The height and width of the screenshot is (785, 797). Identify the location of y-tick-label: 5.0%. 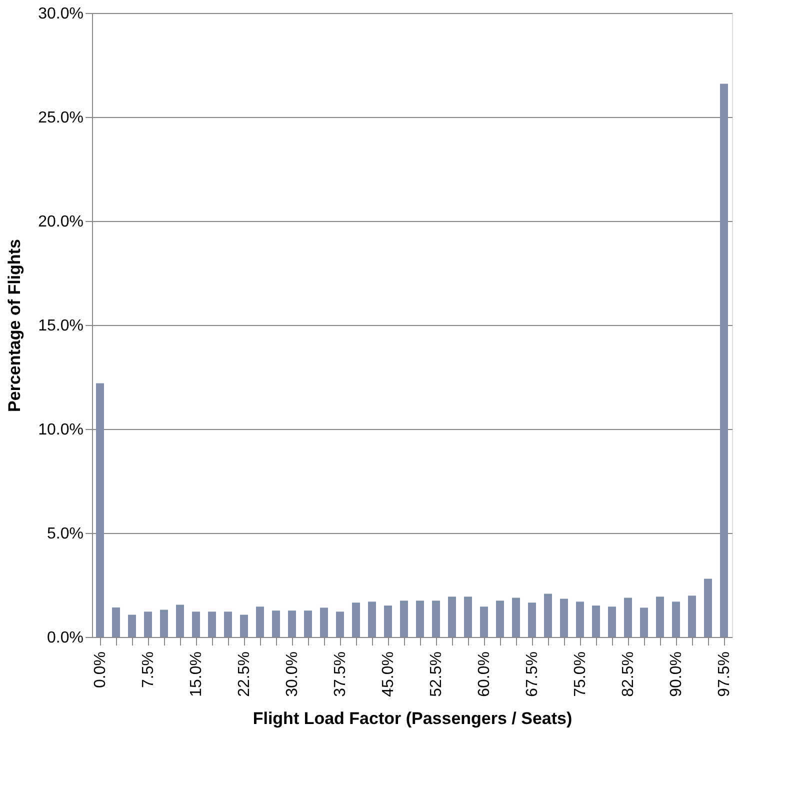
(65, 534).